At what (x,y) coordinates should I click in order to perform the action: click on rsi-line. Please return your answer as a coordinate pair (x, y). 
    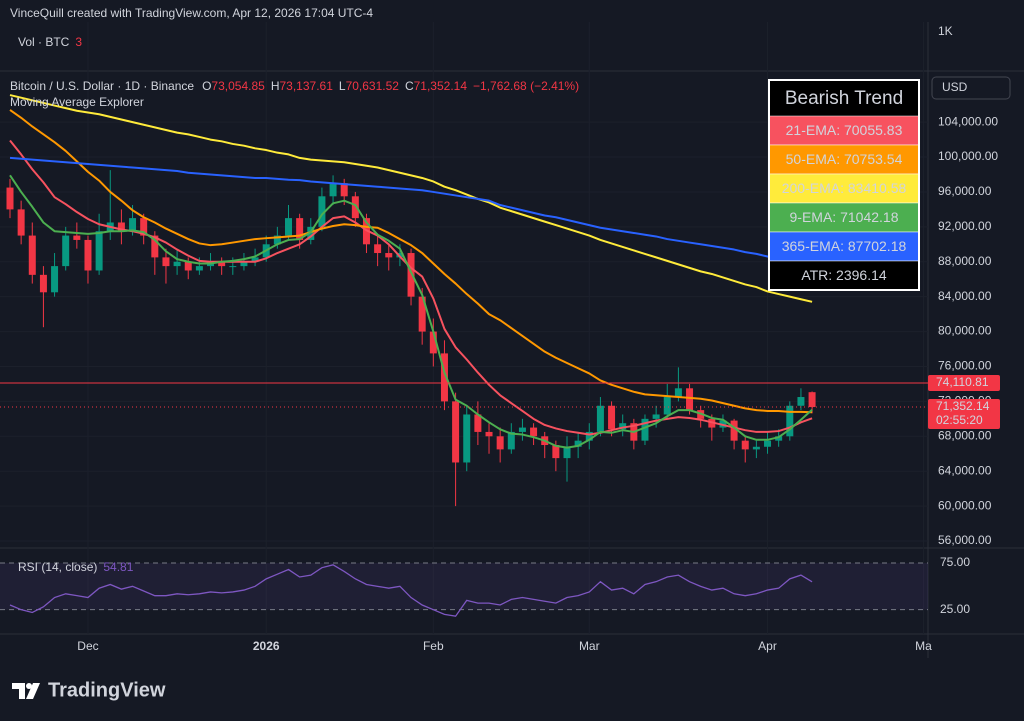
    Looking at the image, I should click on (411, 590).